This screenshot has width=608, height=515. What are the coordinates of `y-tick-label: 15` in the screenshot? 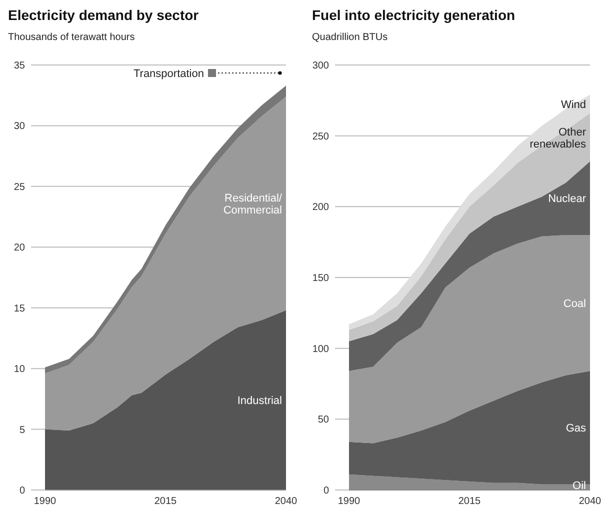 It's located at (20, 308).